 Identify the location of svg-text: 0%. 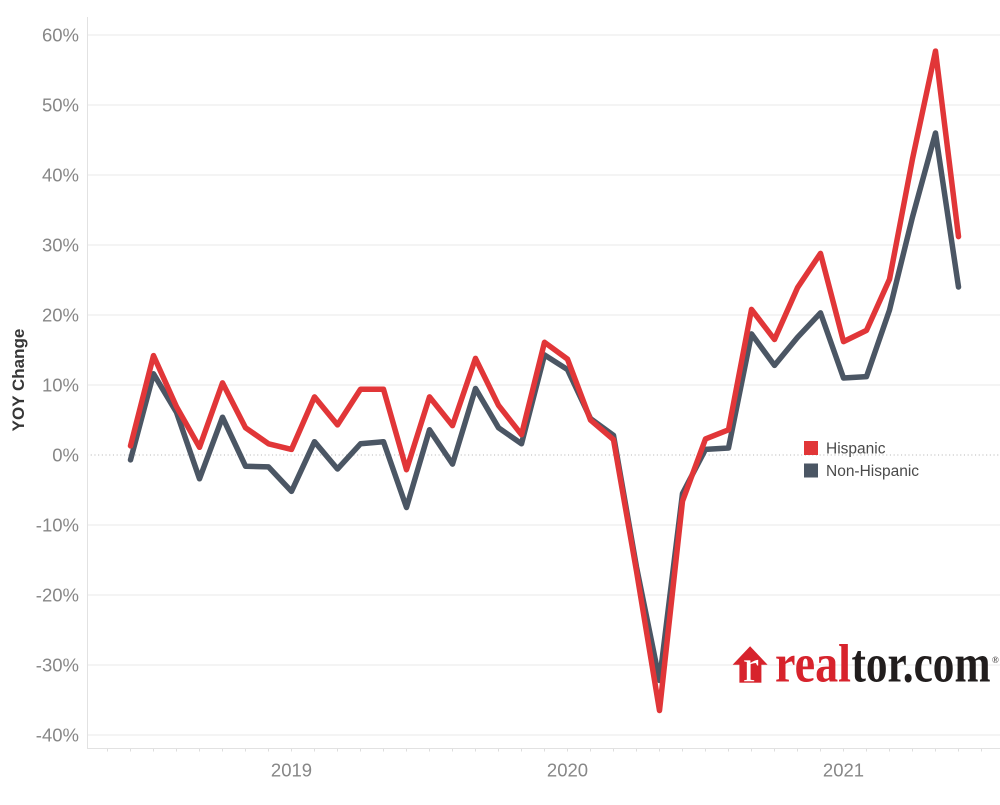
(65, 455).